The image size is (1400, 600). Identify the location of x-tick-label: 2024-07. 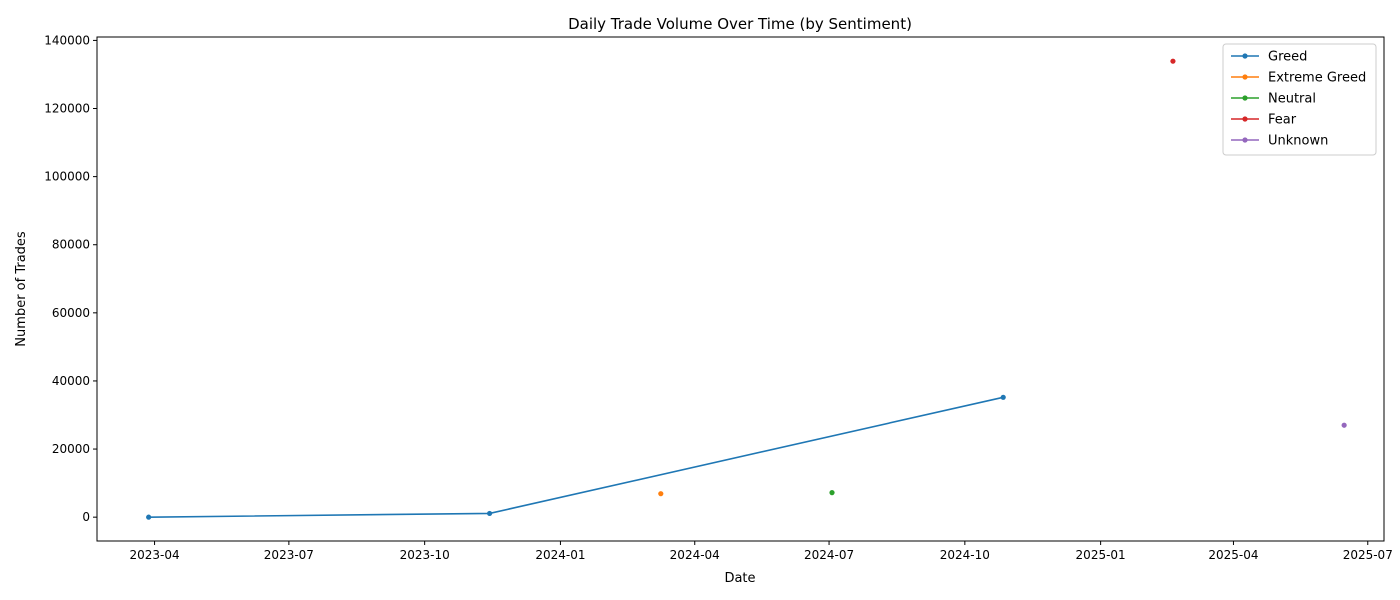
(829, 555).